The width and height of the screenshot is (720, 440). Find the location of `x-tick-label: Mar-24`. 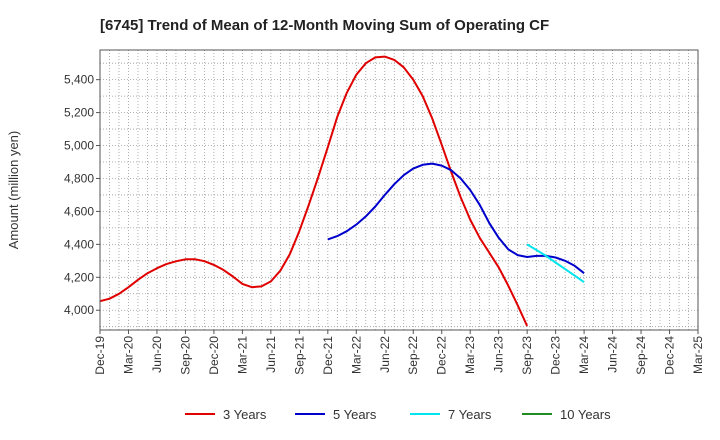

x-tick-label: Mar-24 is located at coordinates (584, 355).